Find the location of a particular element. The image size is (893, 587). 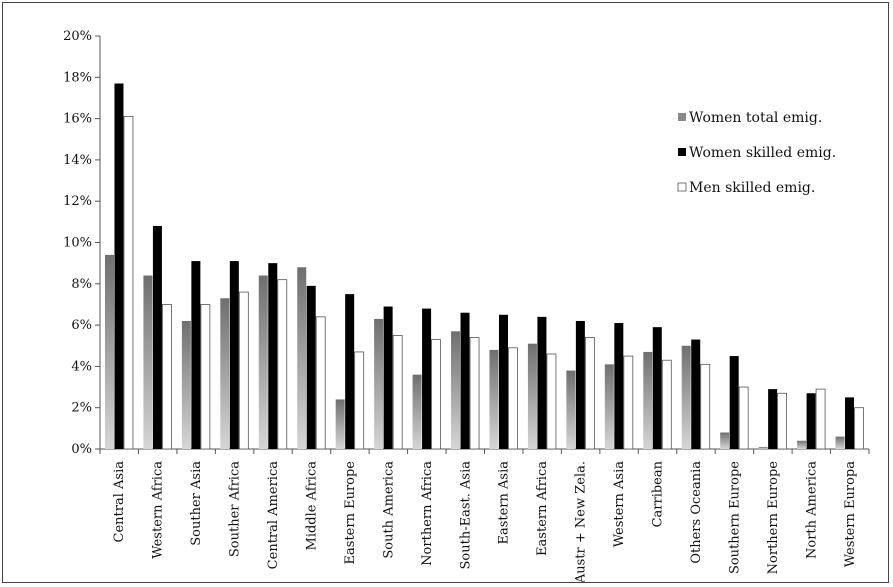

y-tick-label: 12% is located at coordinates (77, 201).